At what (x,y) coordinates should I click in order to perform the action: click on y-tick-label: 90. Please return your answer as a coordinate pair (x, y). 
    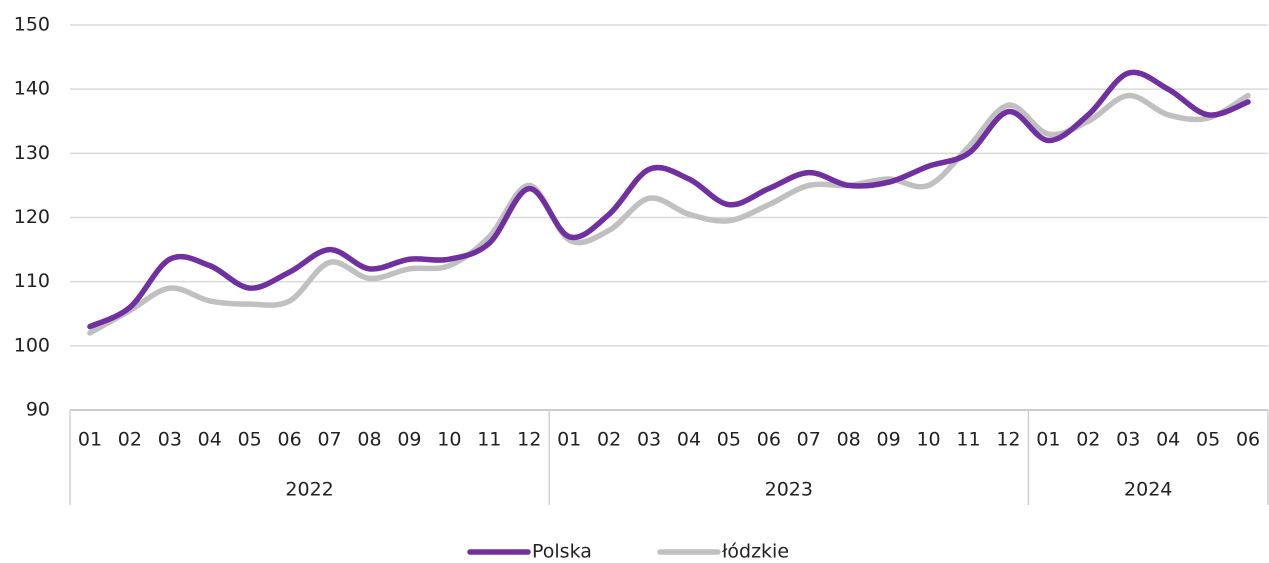
    Looking at the image, I should click on (38, 410).